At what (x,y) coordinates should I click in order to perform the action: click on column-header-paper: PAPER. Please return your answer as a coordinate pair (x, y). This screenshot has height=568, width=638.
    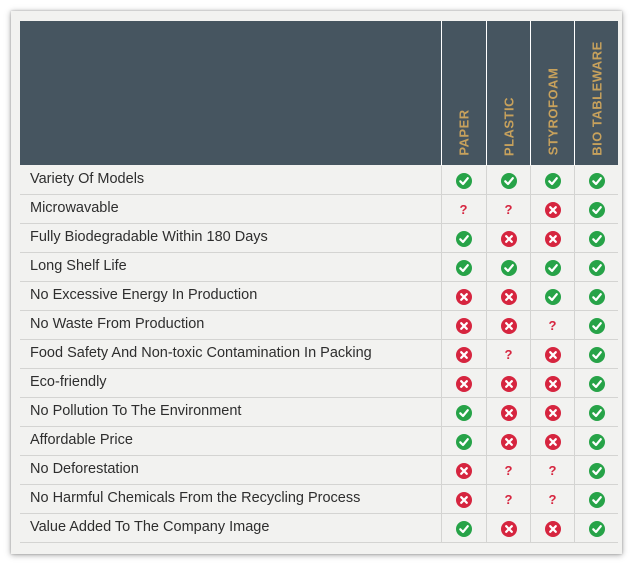
    Looking at the image, I should click on (463, 93).